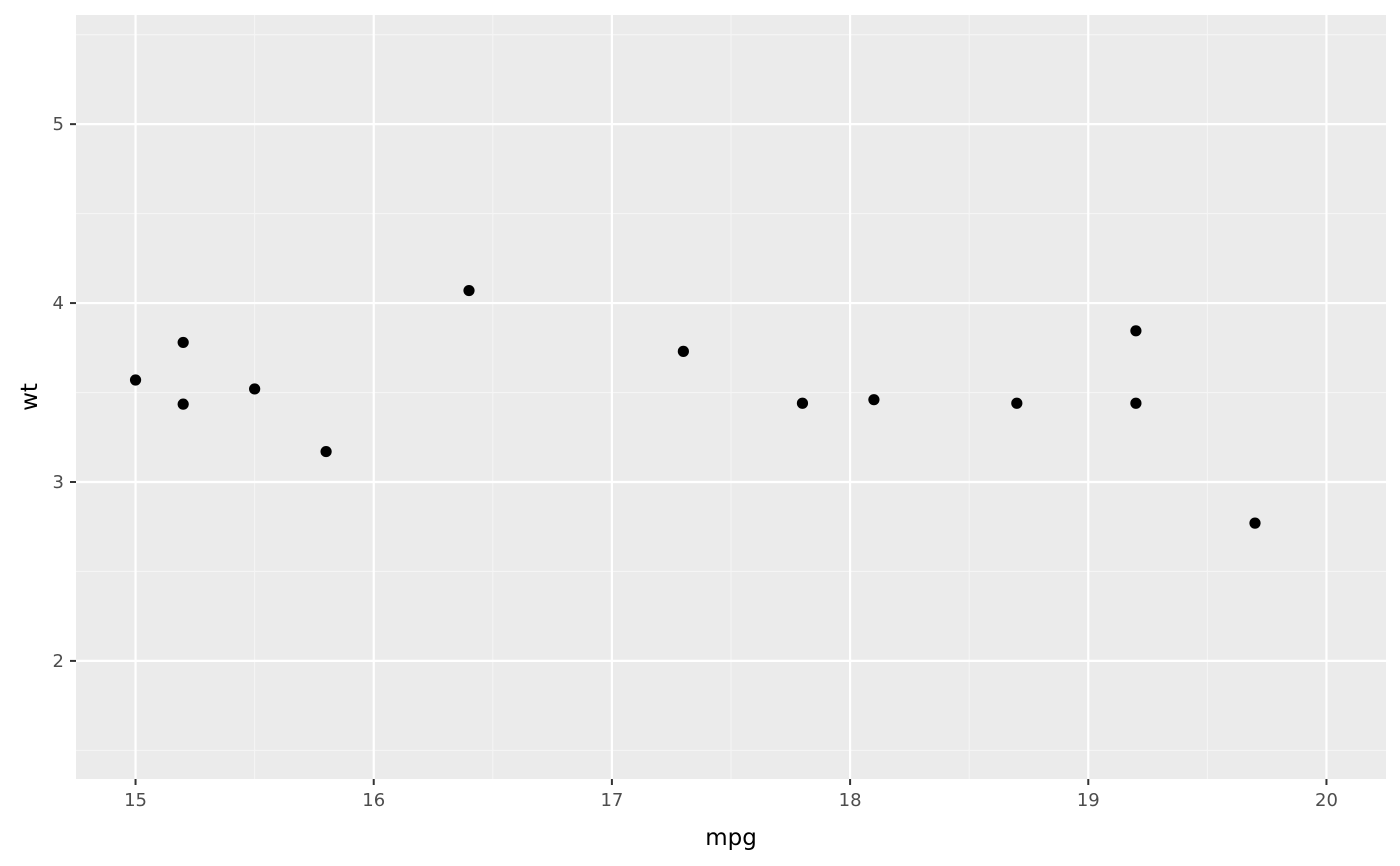  I want to click on x-tick-label: 17, so click(611, 800).